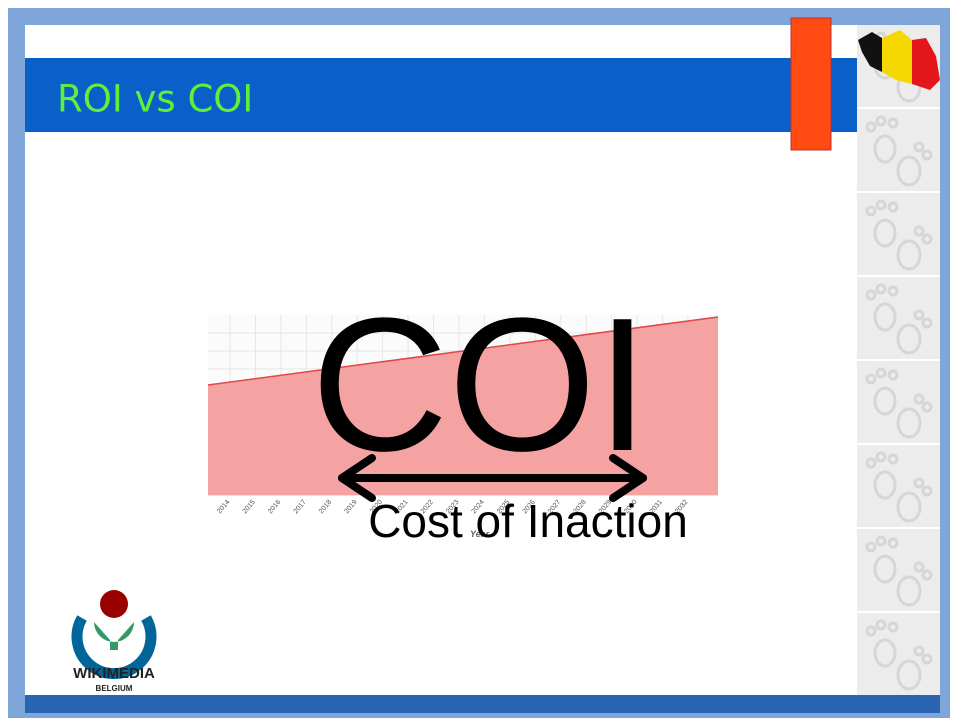  What do you see at coordinates (114, 688) in the screenshot?
I see `logo-subtitle: BELGIUM` at bounding box center [114, 688].